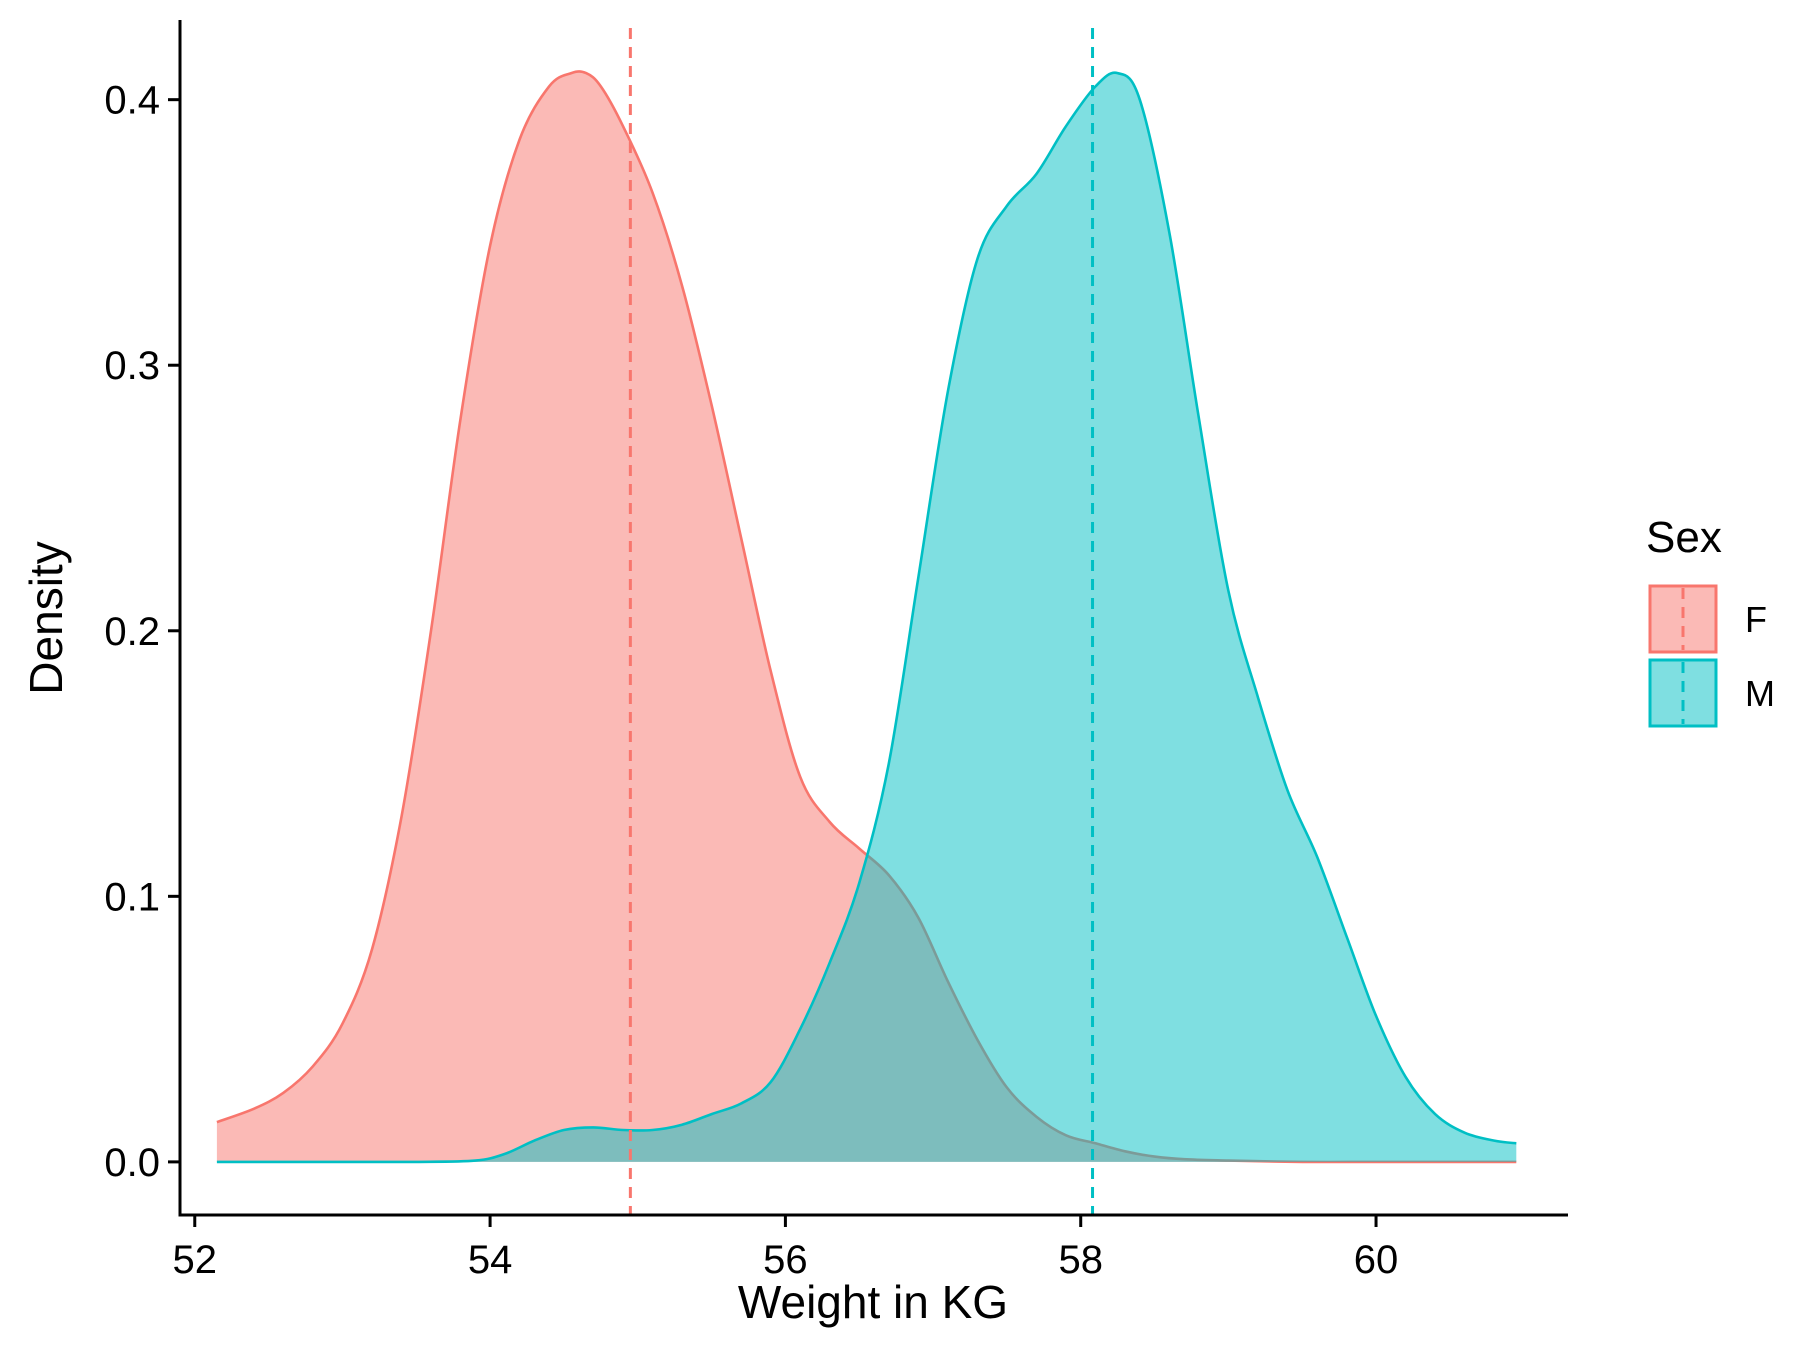 The width and height of the screenshot is (1800, 1350). I want to click on legend-title: Sex, so click(1684, 537).